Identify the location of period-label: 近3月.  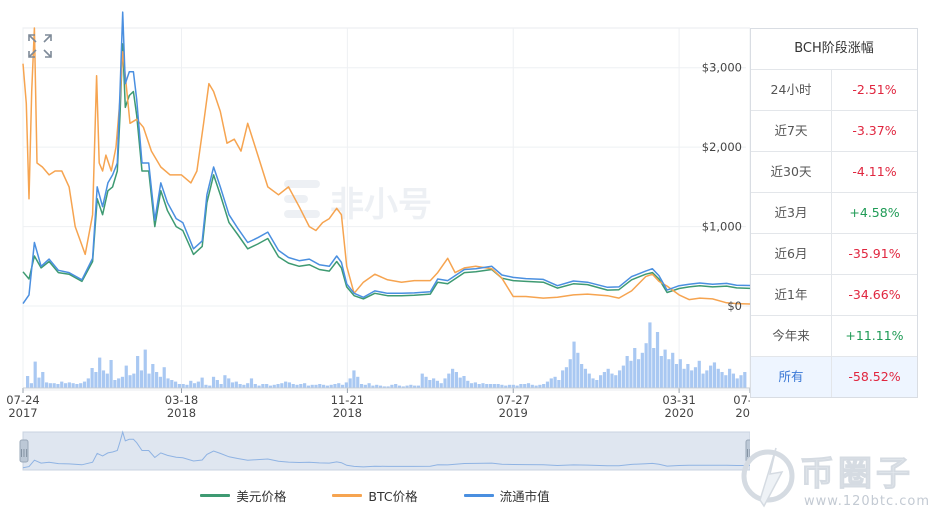
(791, 213).